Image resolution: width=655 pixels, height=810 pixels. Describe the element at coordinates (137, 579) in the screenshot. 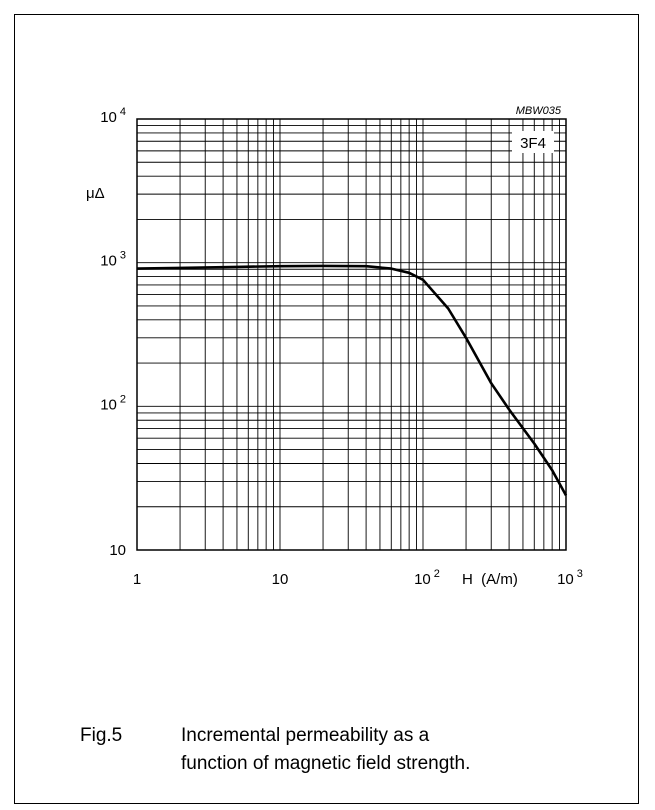

I see `x-tick-label: 1` at that location.